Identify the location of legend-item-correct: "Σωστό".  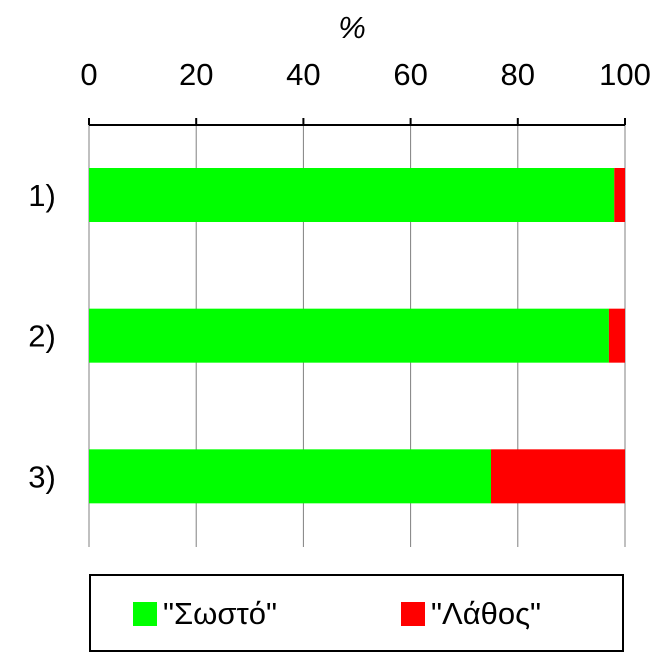
(205, 614).